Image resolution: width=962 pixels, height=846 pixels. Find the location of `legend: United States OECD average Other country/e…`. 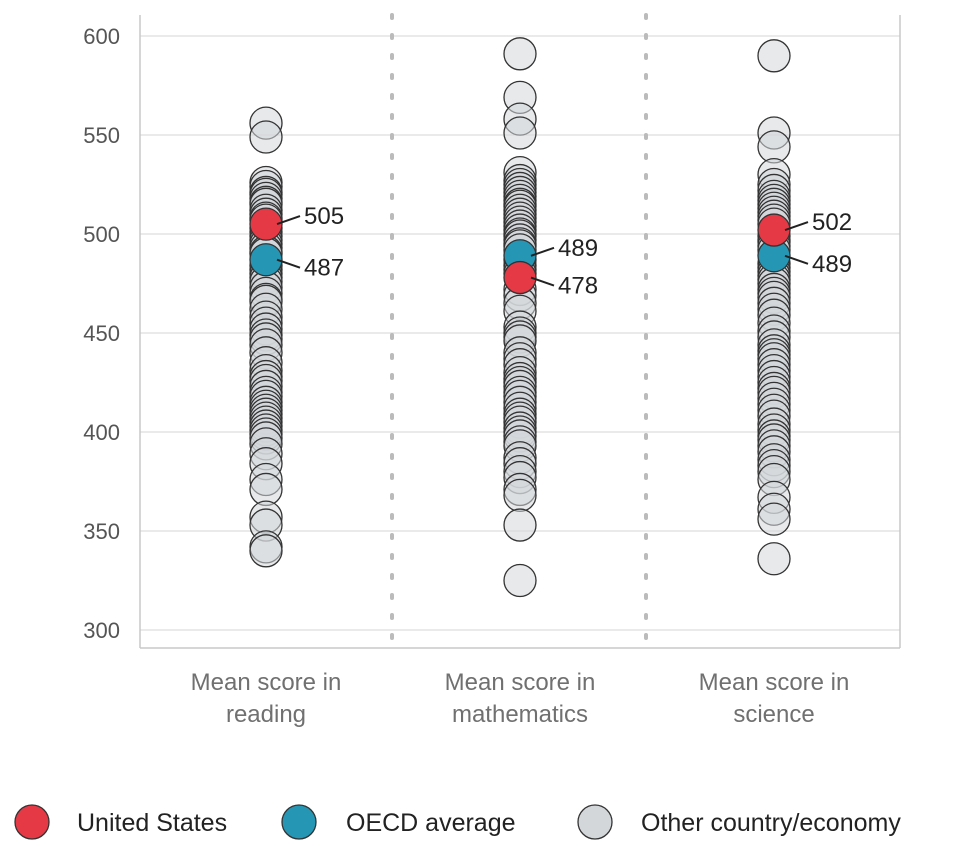

legend: United States OECD average Other country/e… is located at coordinates (457, 822).